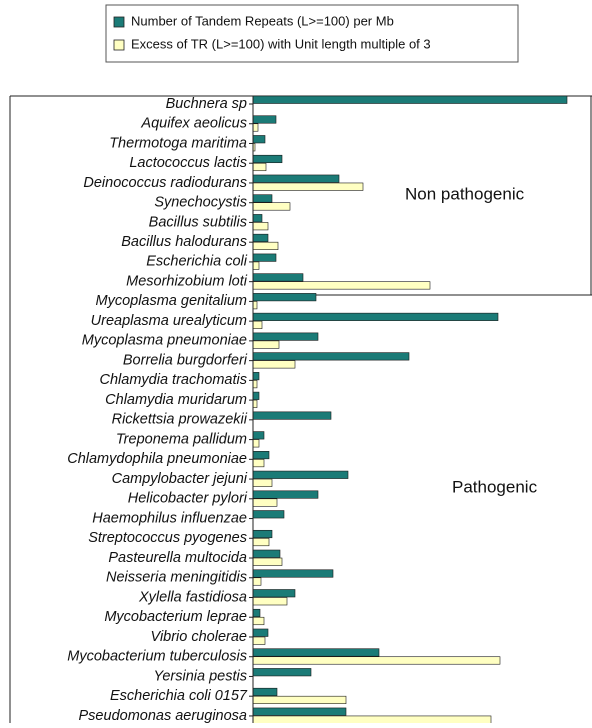  I want to click on y-tick-label: Pasteurella multocida, so click(177, 558).